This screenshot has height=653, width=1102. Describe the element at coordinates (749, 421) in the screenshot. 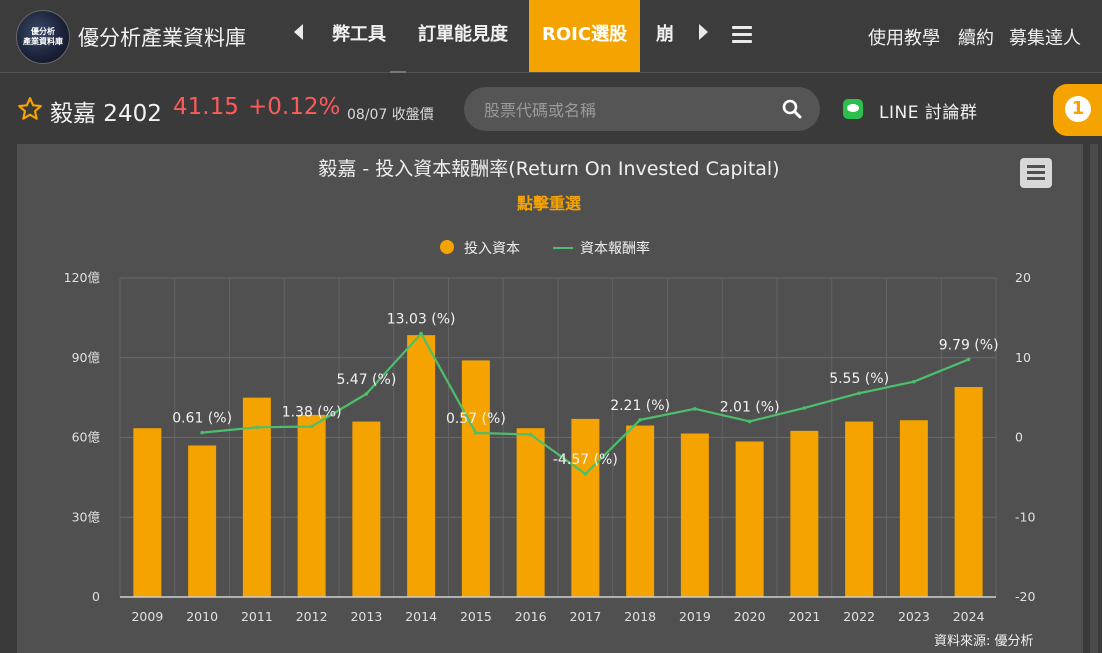

I see `roic-point-2020` at that location.